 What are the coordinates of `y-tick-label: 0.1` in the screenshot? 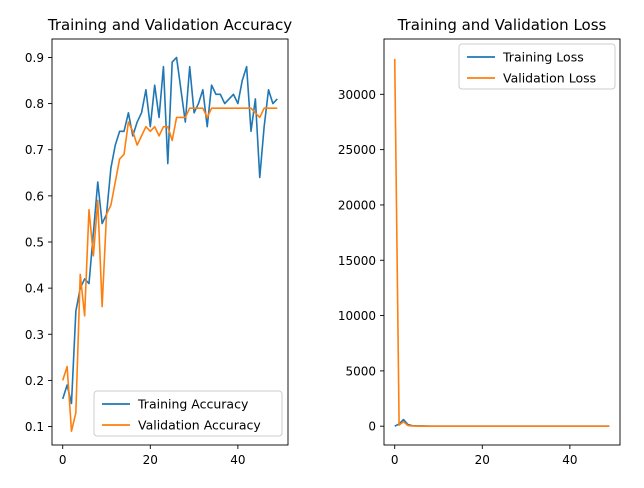 It's located at (34, 427).